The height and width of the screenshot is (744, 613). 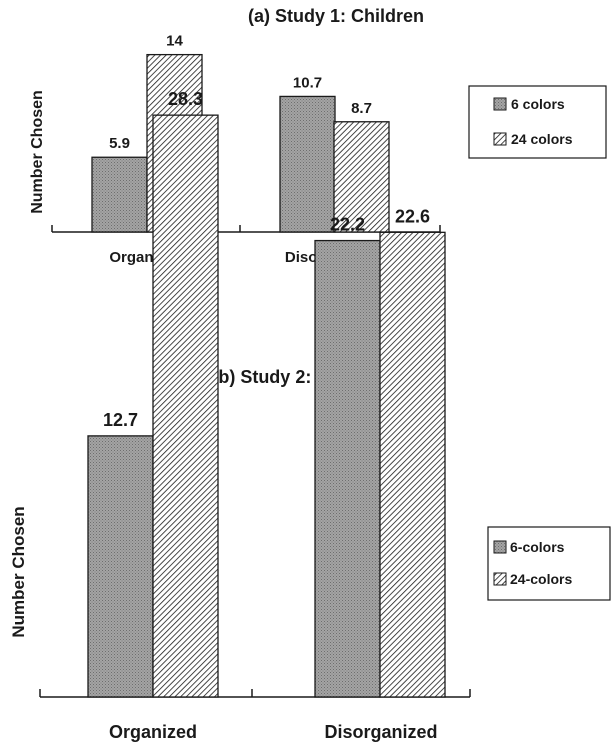 What do you see at coordinates (347, 468) in the screenshot?
I see `chart-b-bar-6colors-disorganized` at bounding box center [347, 468].